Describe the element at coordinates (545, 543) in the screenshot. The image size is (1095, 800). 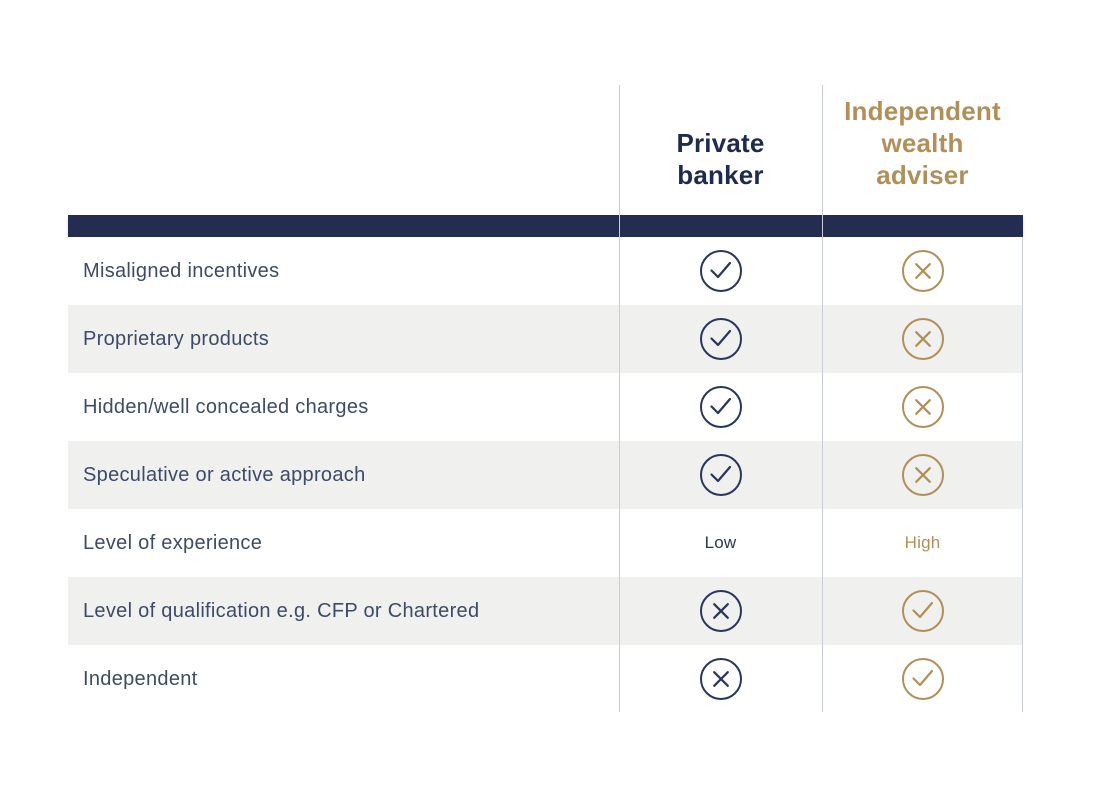
I see `table-row: Level of experience Low High` at that location.